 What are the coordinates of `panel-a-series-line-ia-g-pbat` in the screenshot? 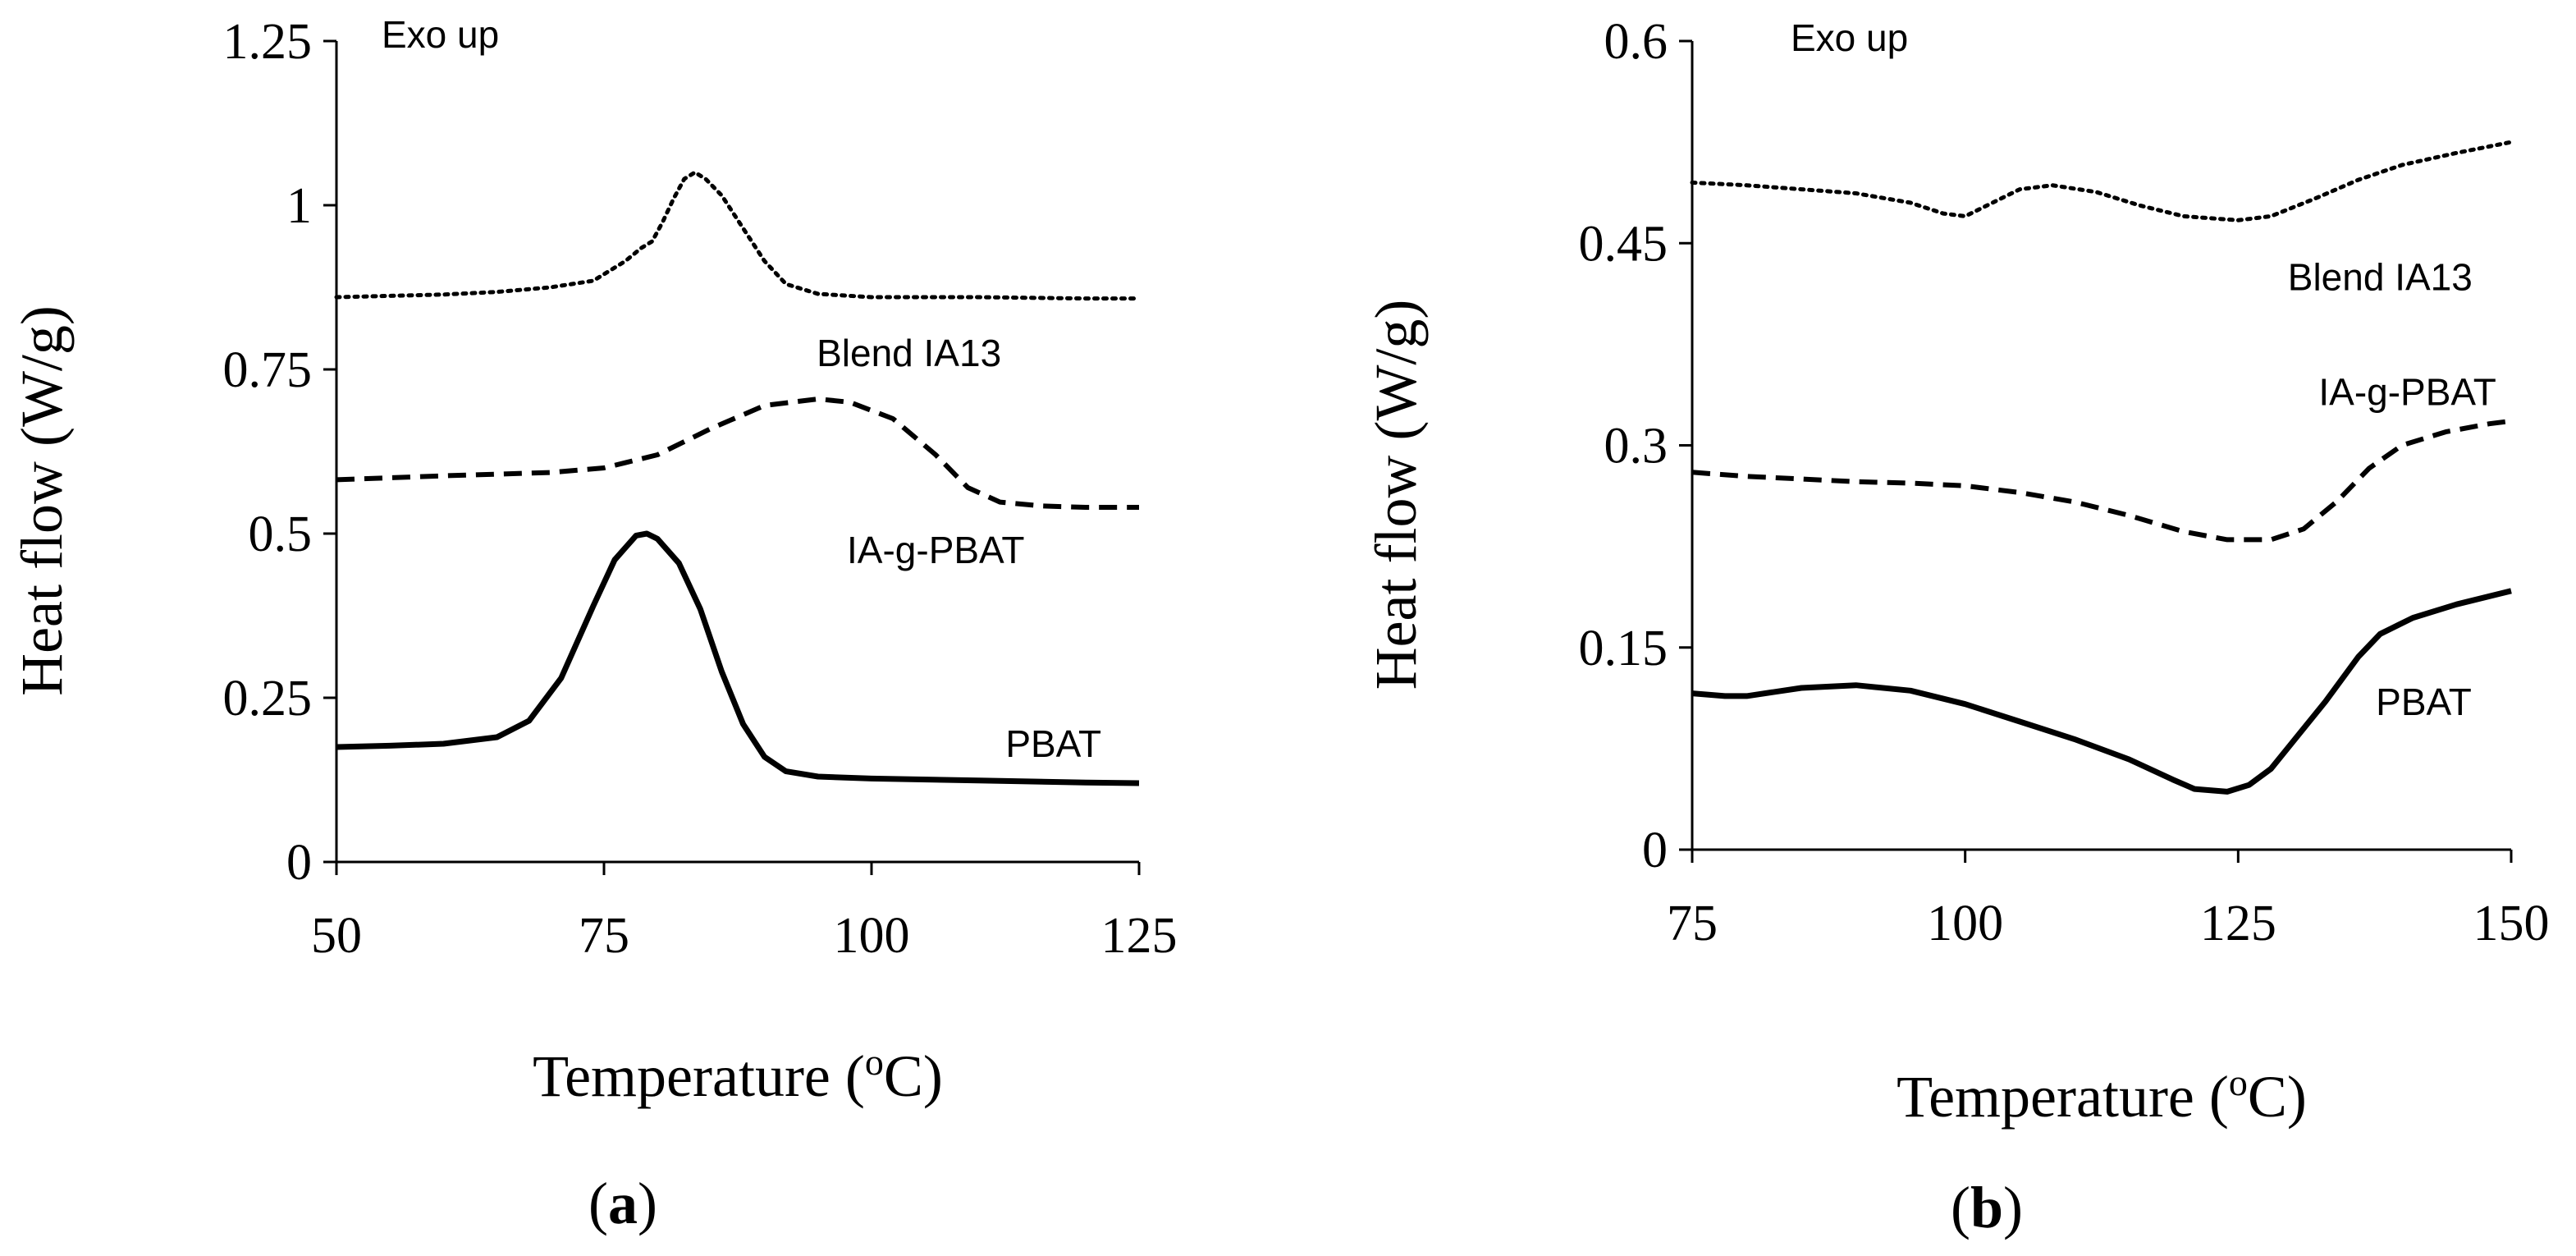 It's located at (737, 453).